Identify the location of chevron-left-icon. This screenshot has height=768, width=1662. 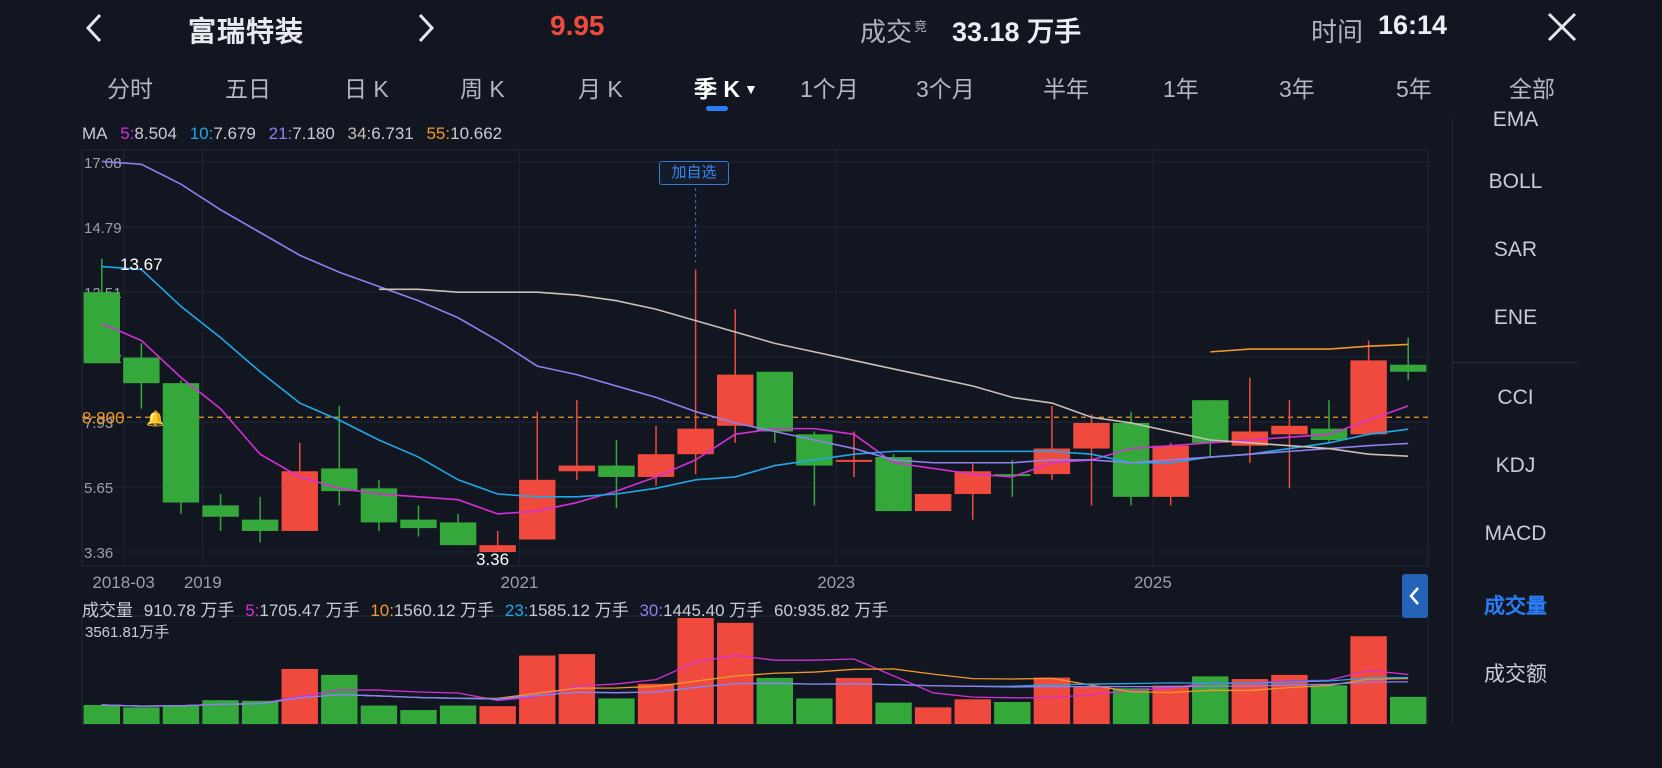
(1414, 596).